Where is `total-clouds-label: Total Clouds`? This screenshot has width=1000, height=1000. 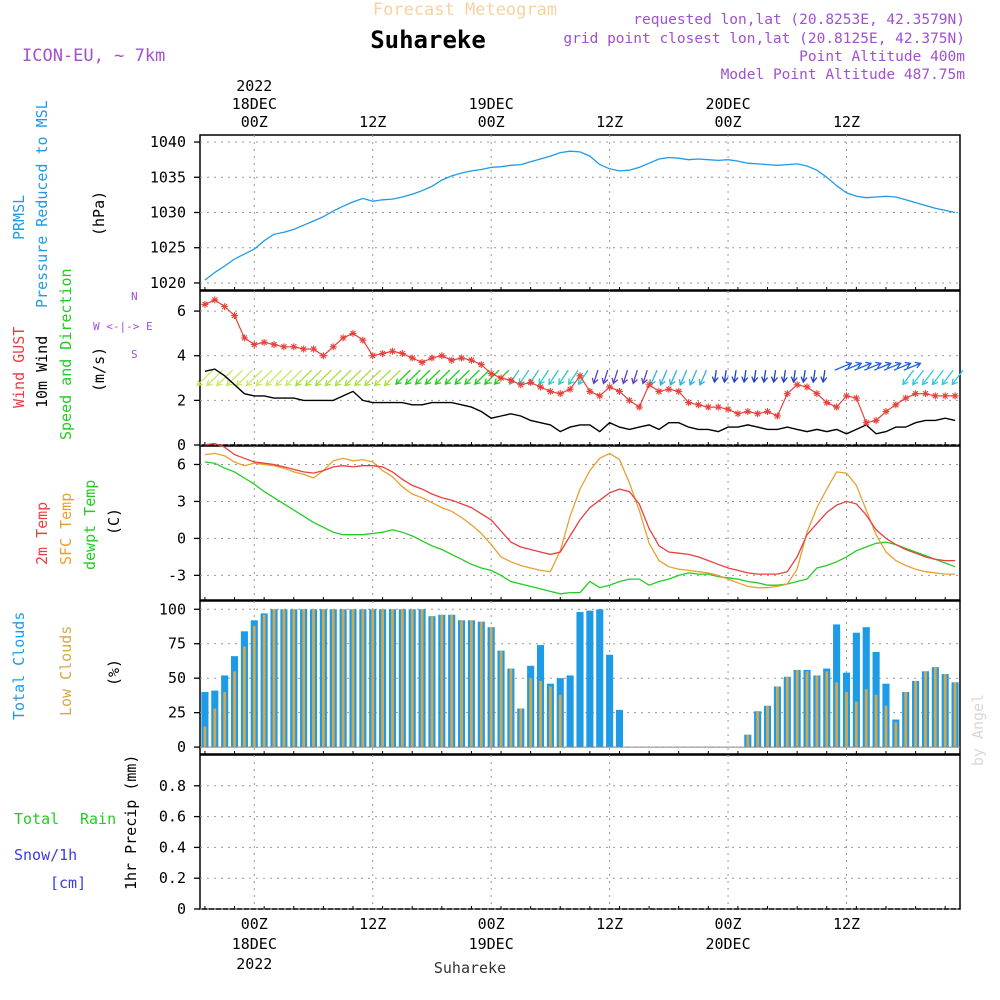 total-clouds-label: Total Clouds is located at coordinates (19, 666).